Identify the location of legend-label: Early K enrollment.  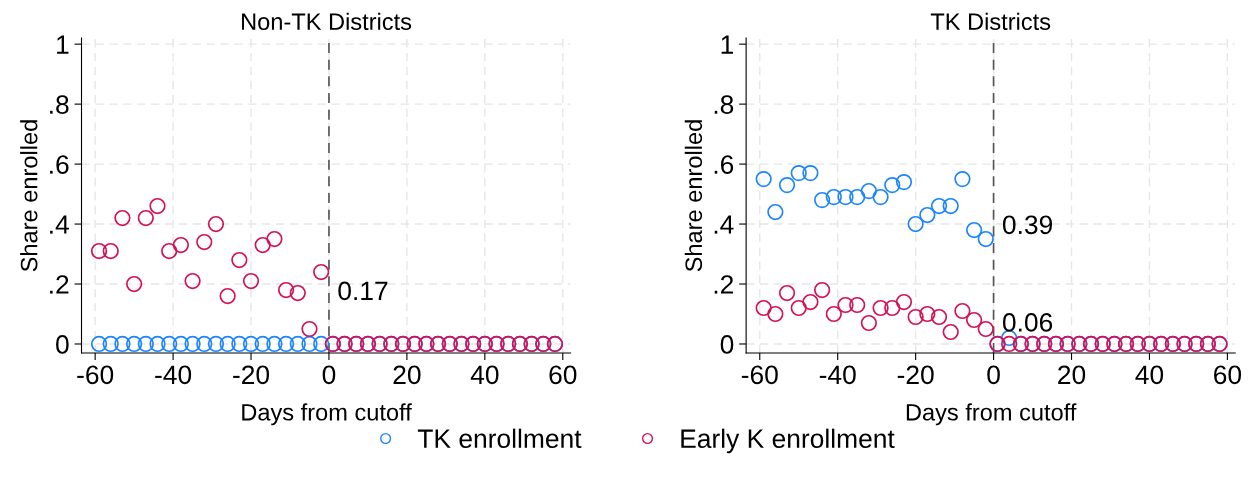
(788, 441).